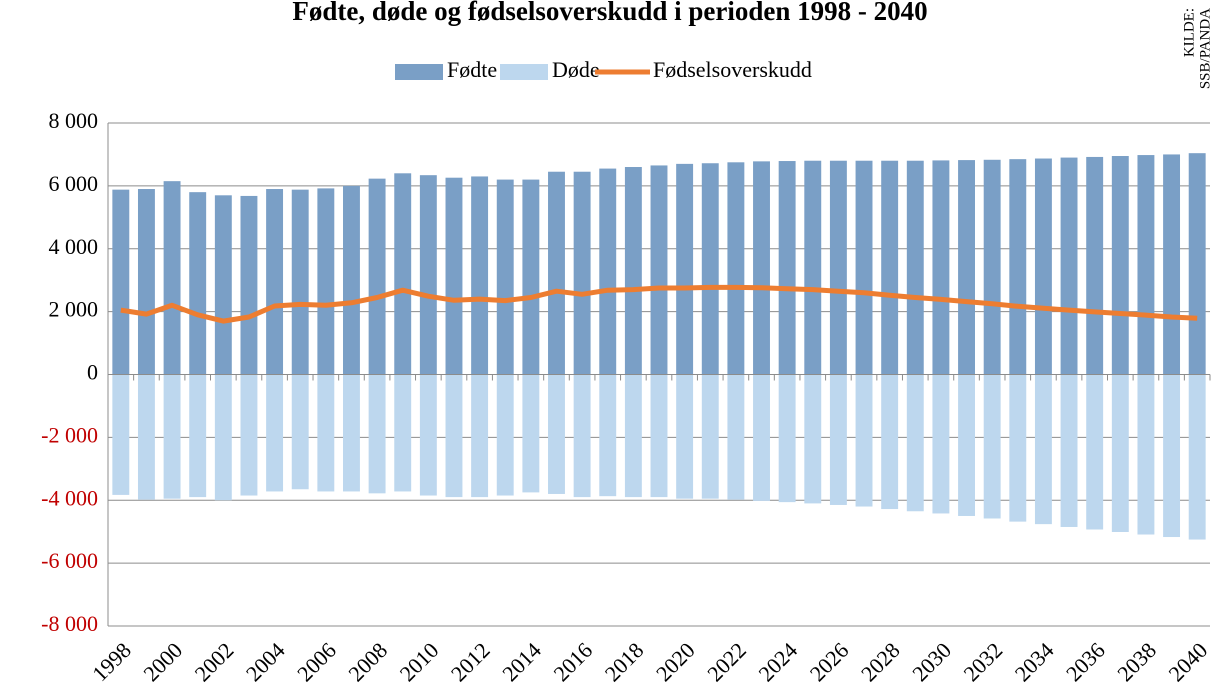 This screenshot has height=698, width=1217. I want to click on source-note: KILDE: SSB/PANDA, so click(1197, 48).